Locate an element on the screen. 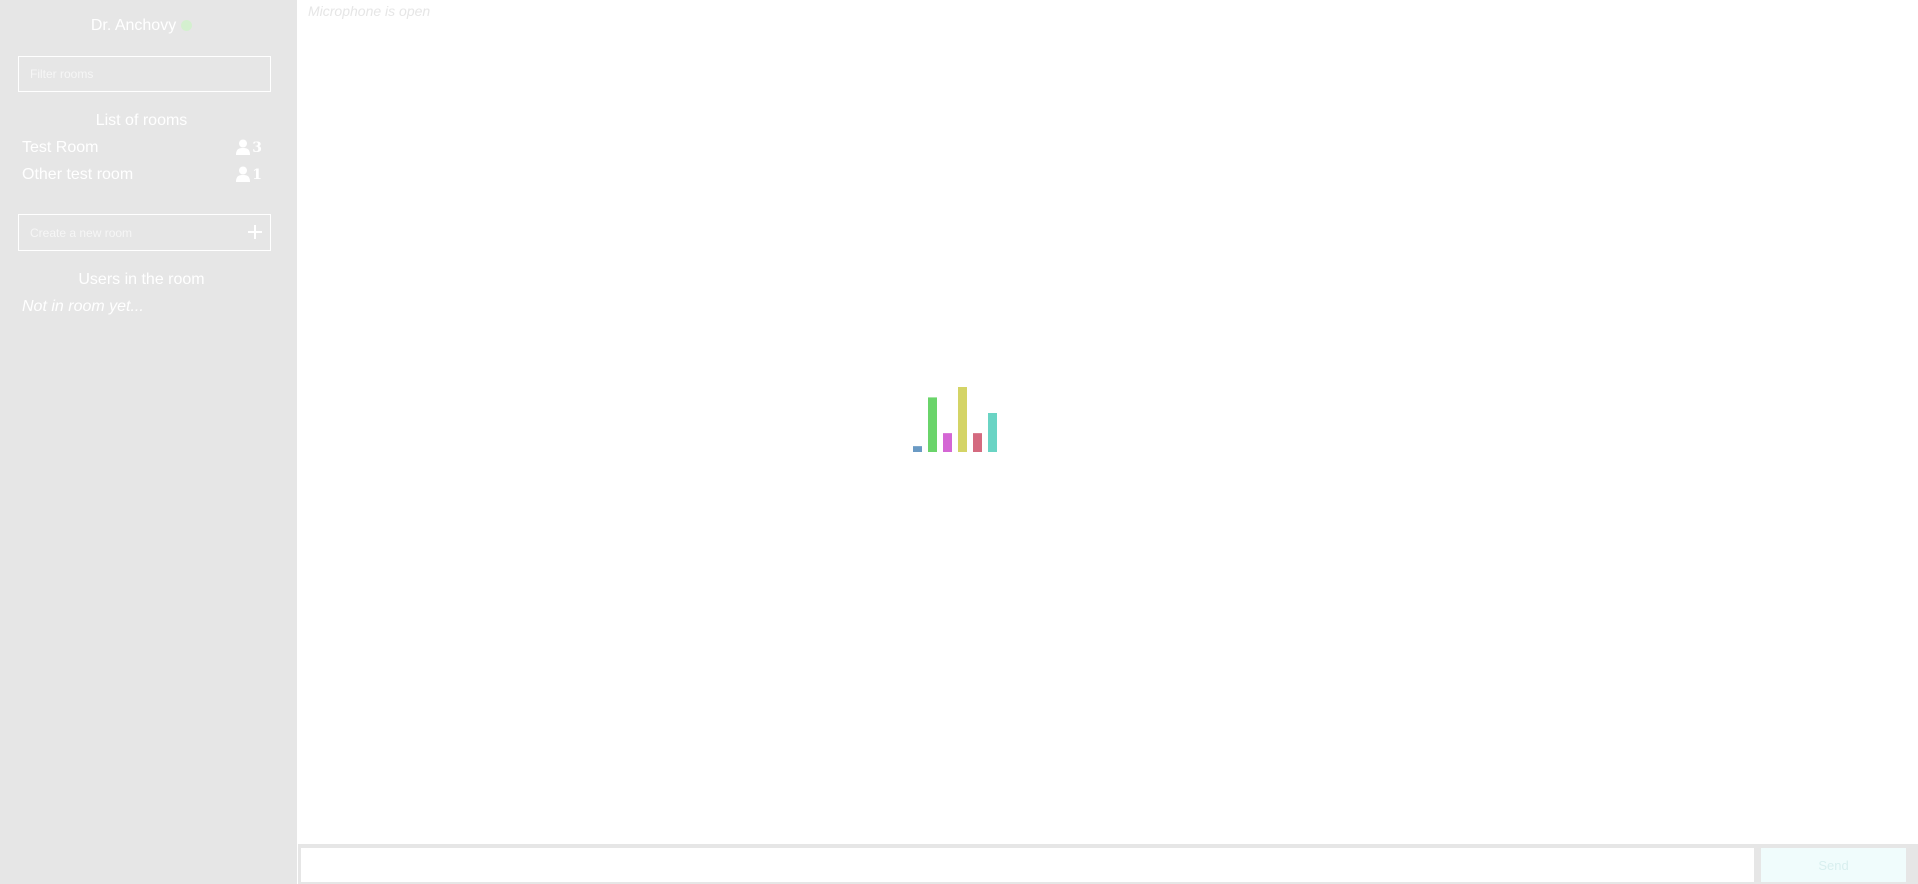 This screenshot has width=1918, height=884. filter-rooms-box is located at coordinates (144, 74).